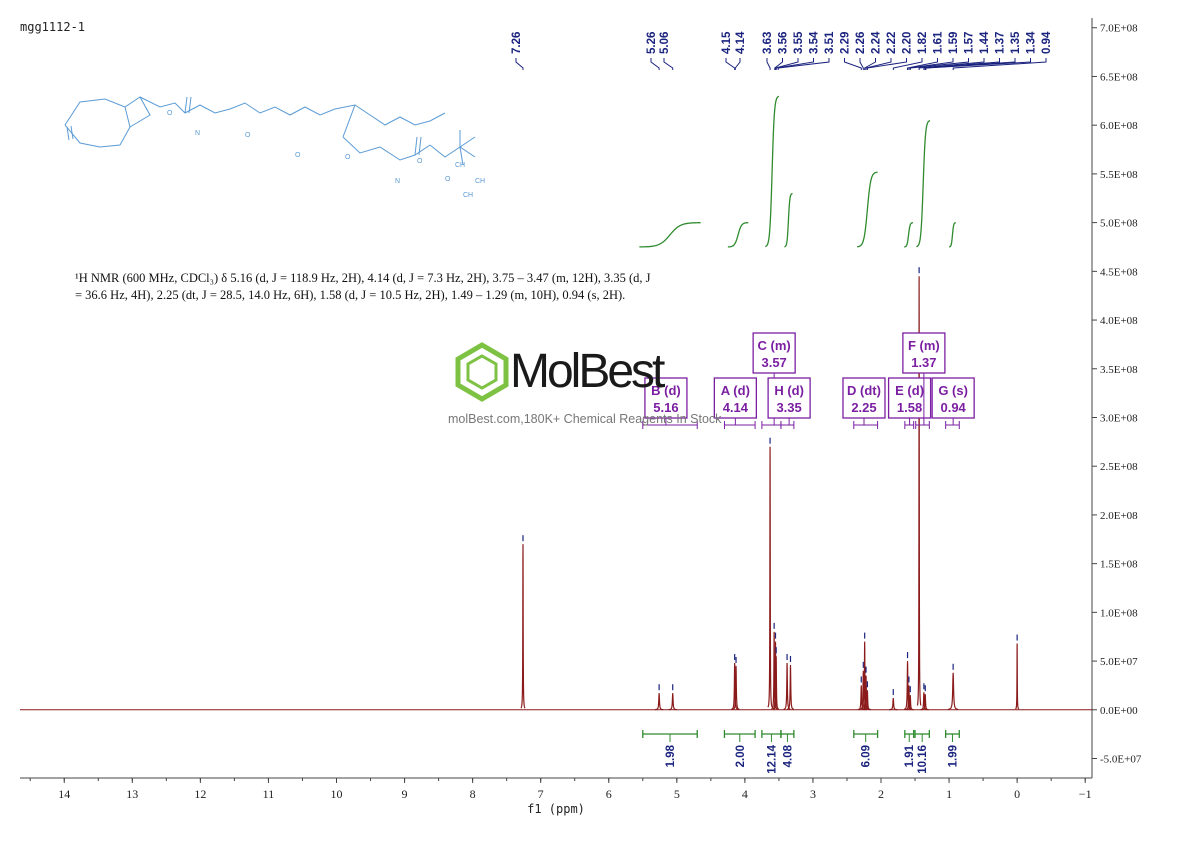  What do you see at coordinates (1119, 175) in the screenshot?
I see `y-tick-label: 5.5E+08` at bounding box center [1119, 175].